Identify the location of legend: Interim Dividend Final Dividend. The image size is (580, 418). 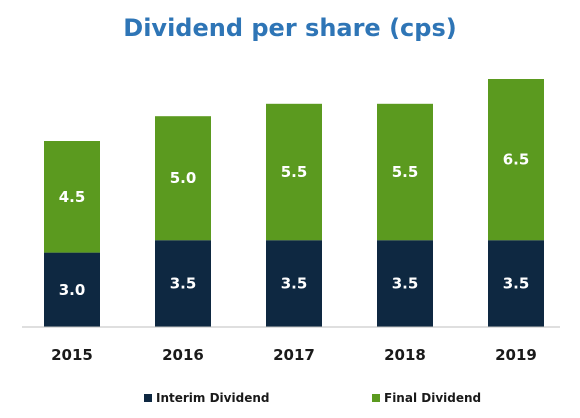
(312, 398).